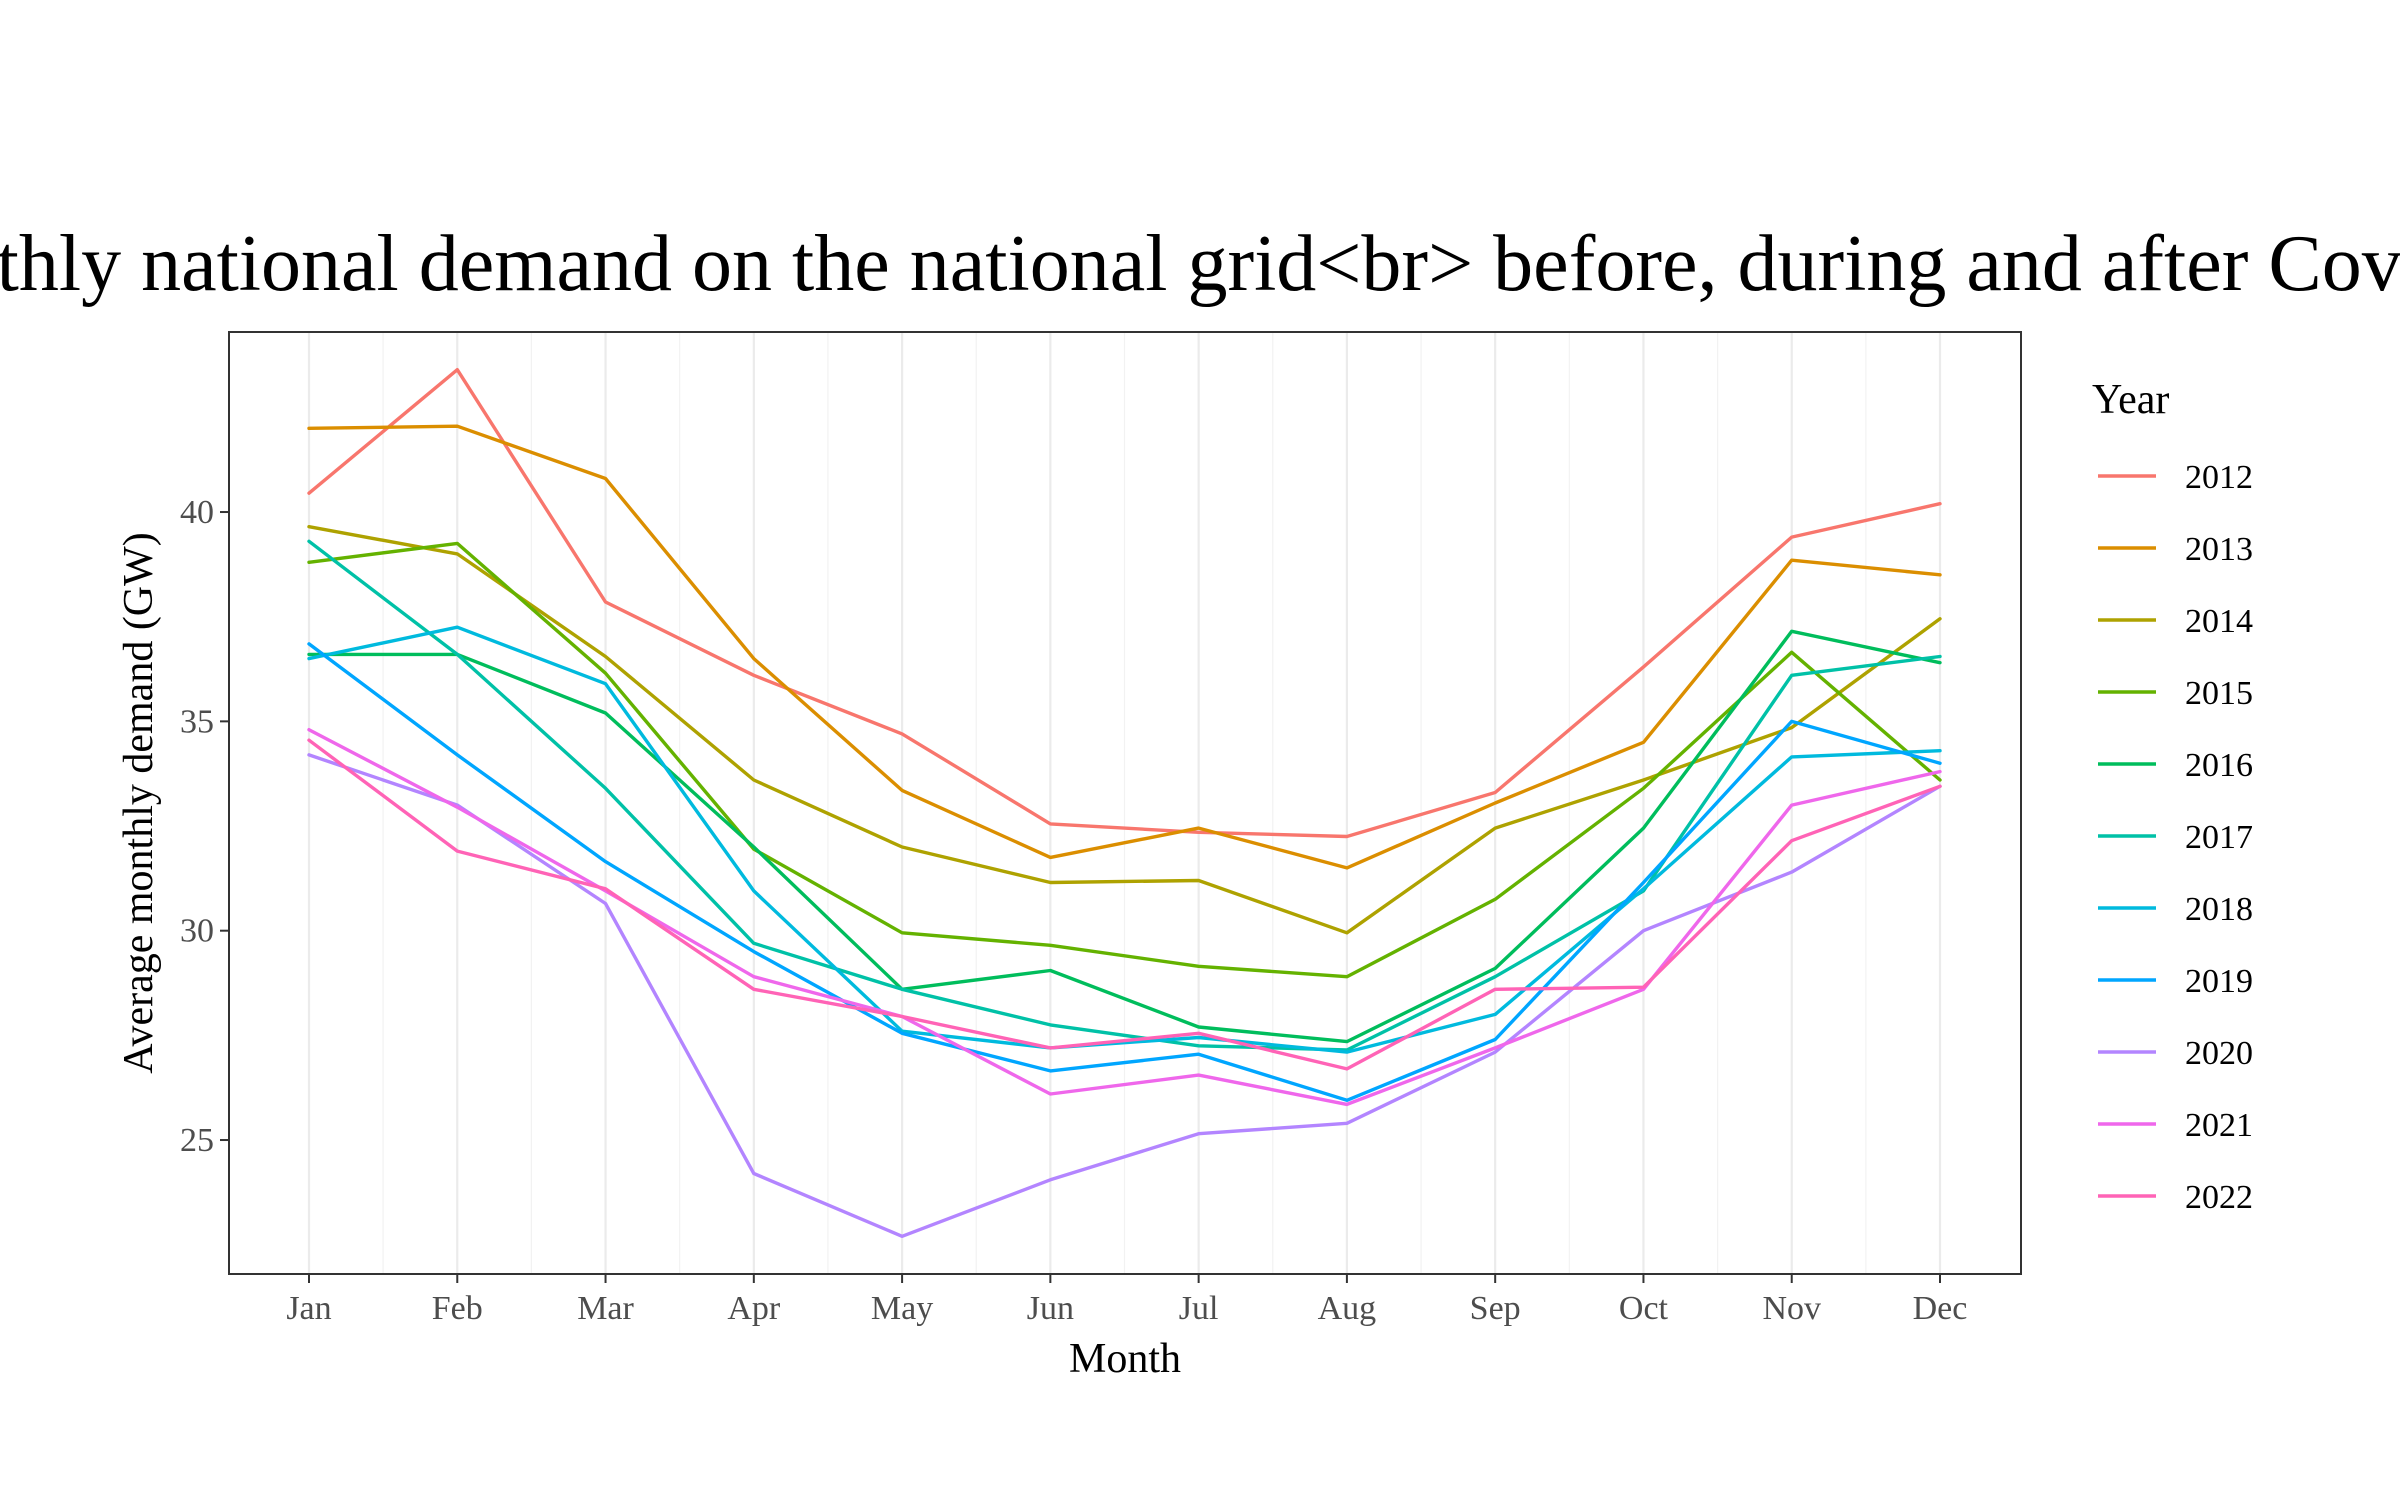  What do you see at coordinates (2219, 621) in the screenshot?
I see `legend-label: 2014` at bounding box center [2219, 621].